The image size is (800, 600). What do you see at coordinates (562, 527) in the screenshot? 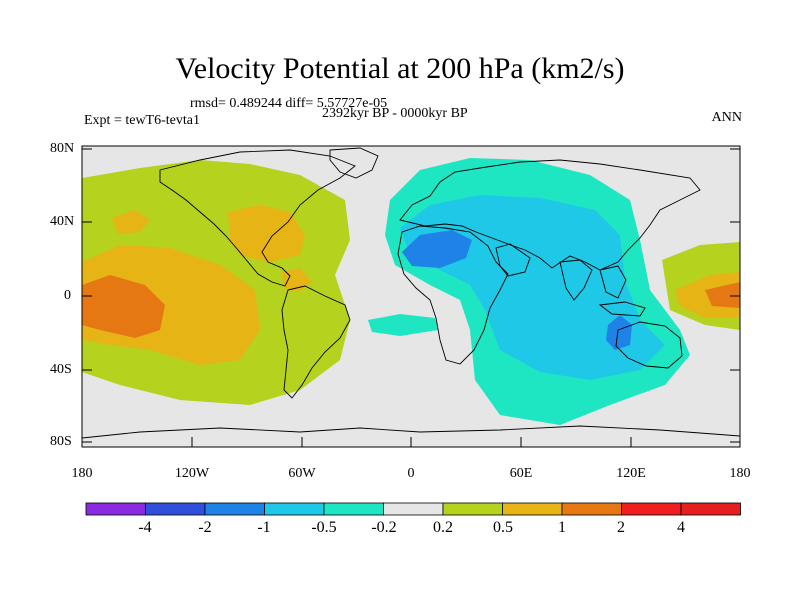
I see `colorbar-label: 1` at bounding box center [562, 527].